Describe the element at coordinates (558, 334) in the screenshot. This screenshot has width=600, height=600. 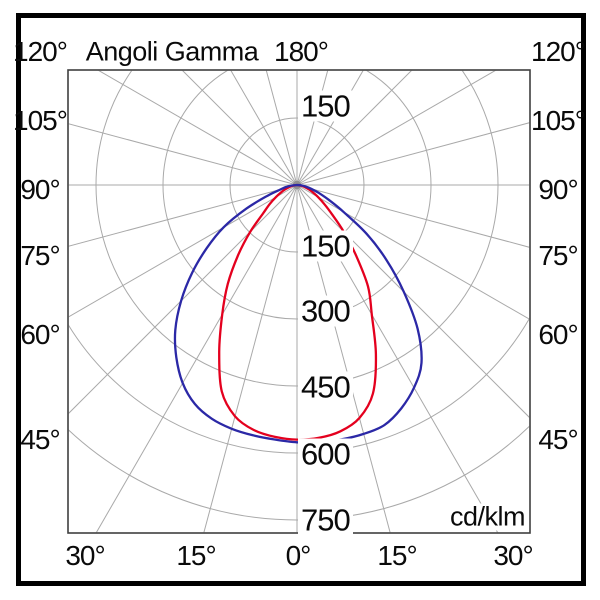
I see `gamma-label-right-60: 60°` at that location.